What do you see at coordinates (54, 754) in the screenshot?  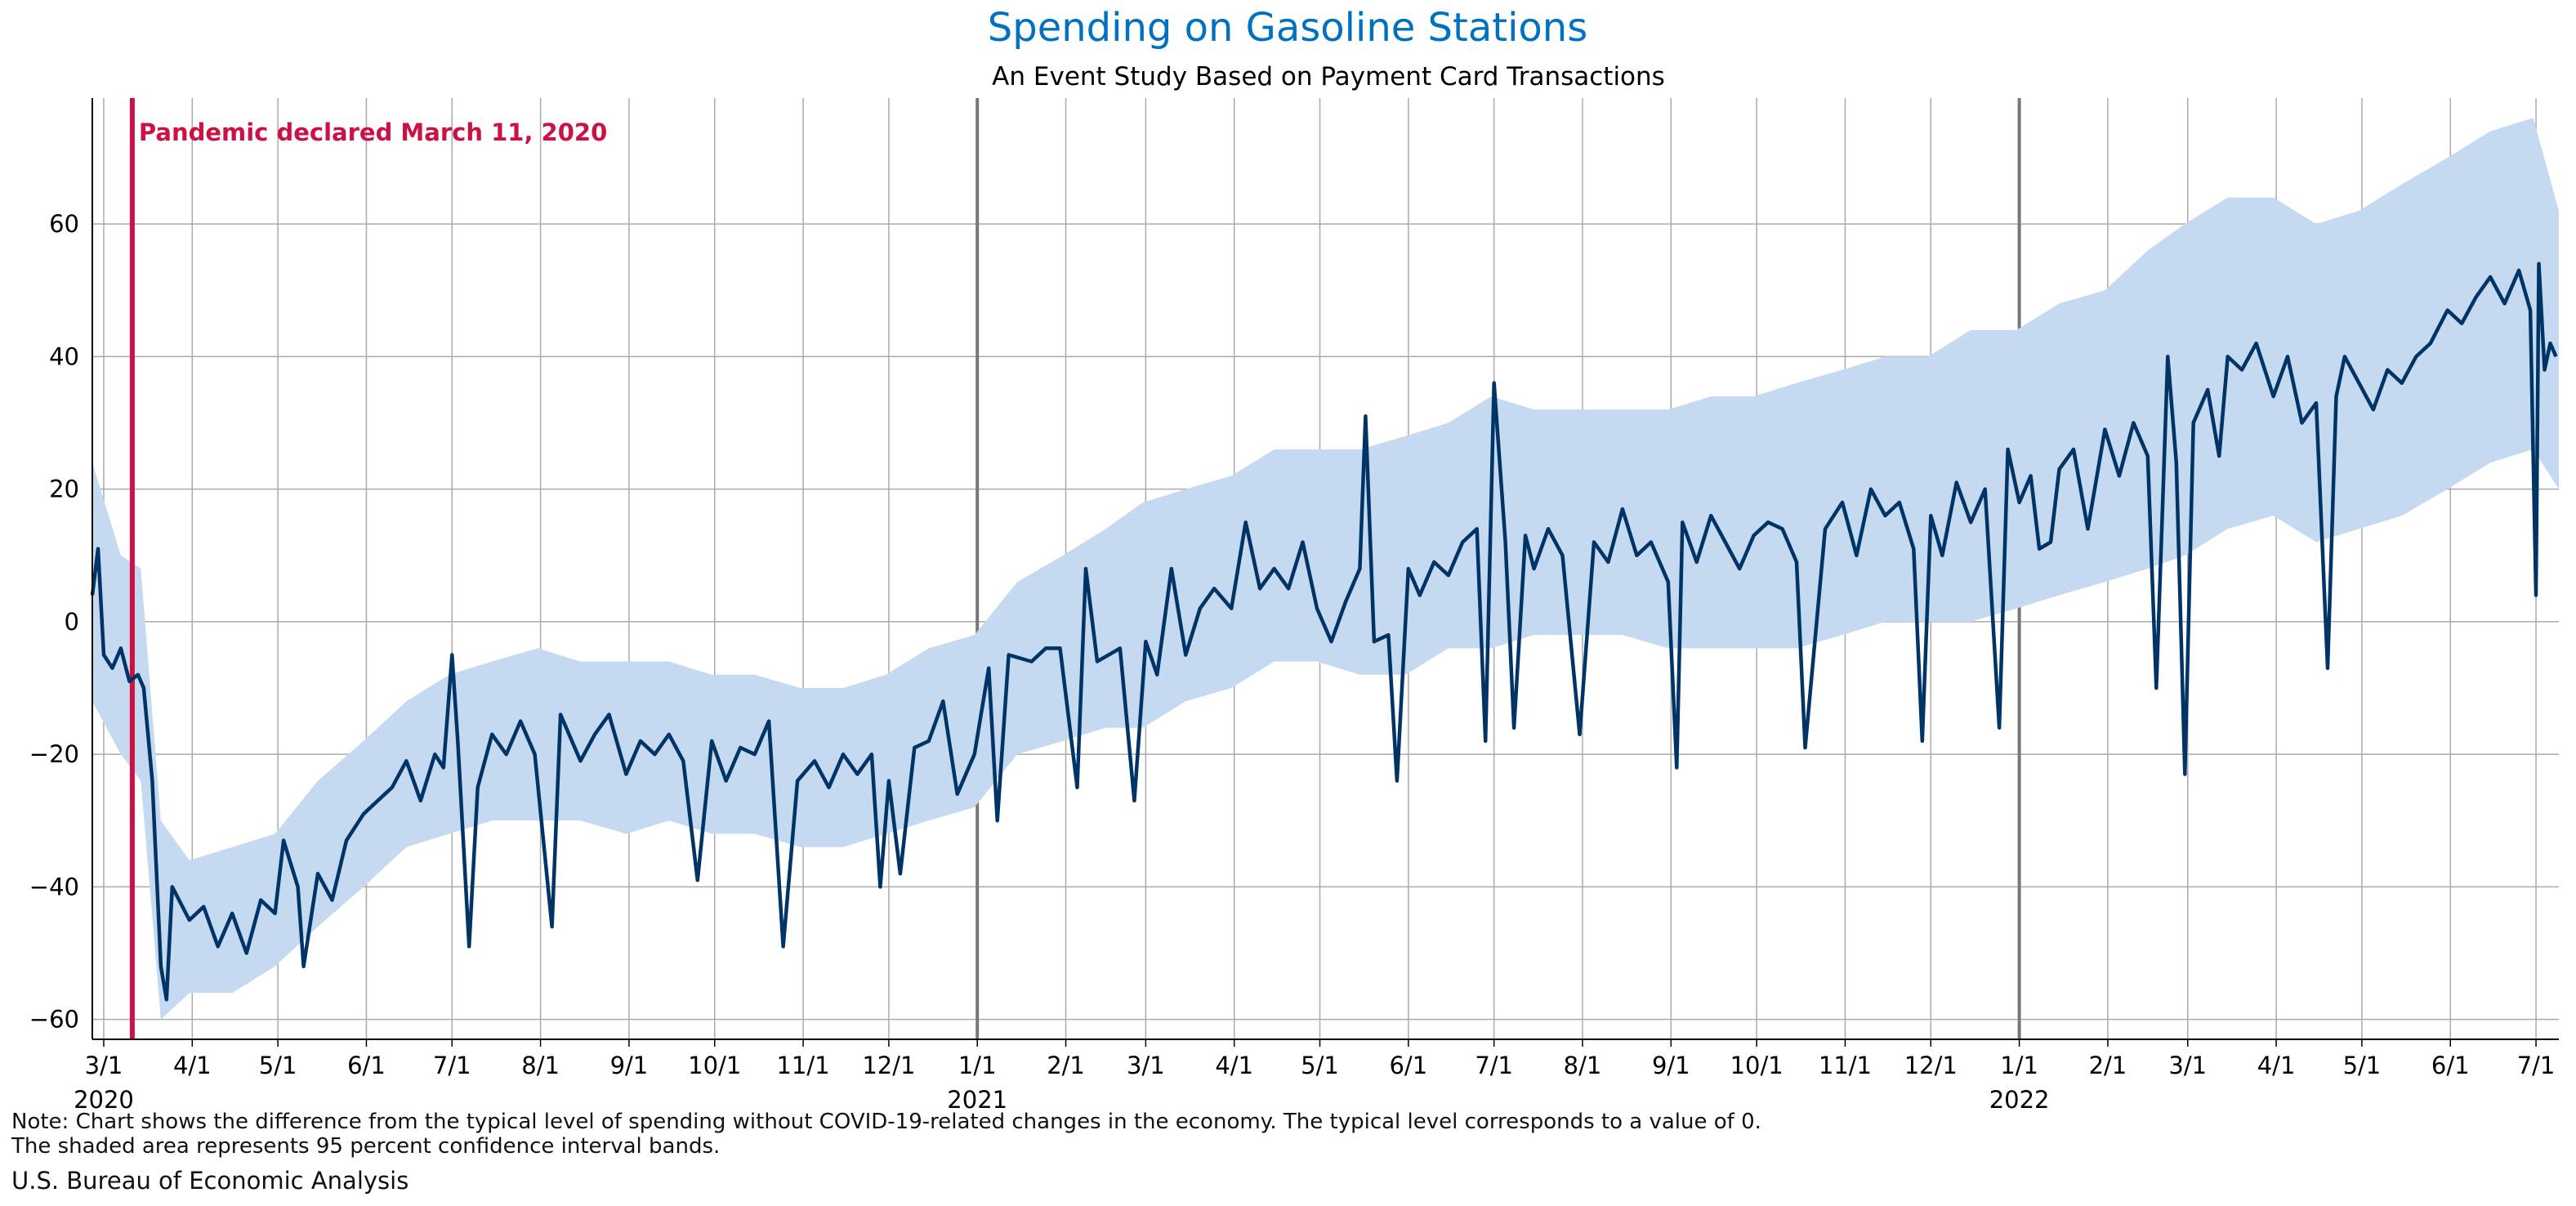 I see `y-tick-label: −20` at bounding box center [54, 754].